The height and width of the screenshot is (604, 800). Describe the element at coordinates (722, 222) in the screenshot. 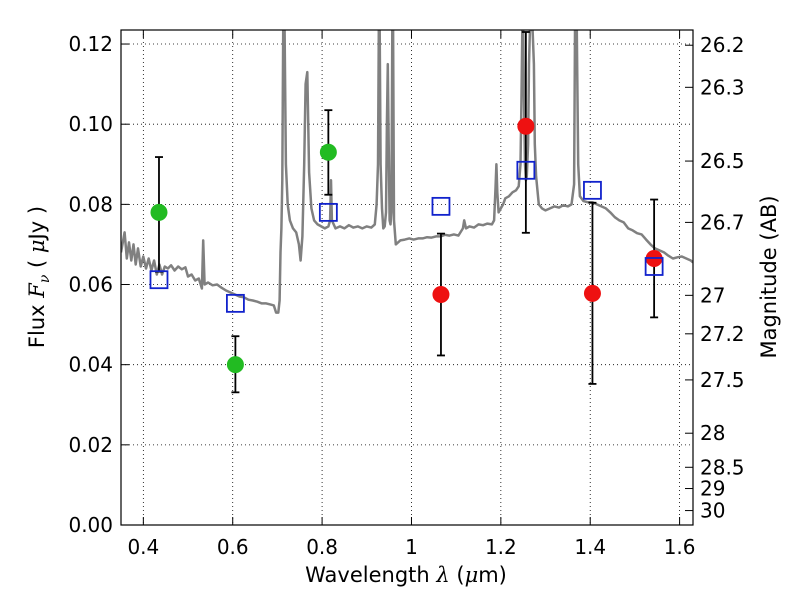

I see `right-tick-label: 26.7` at that location.